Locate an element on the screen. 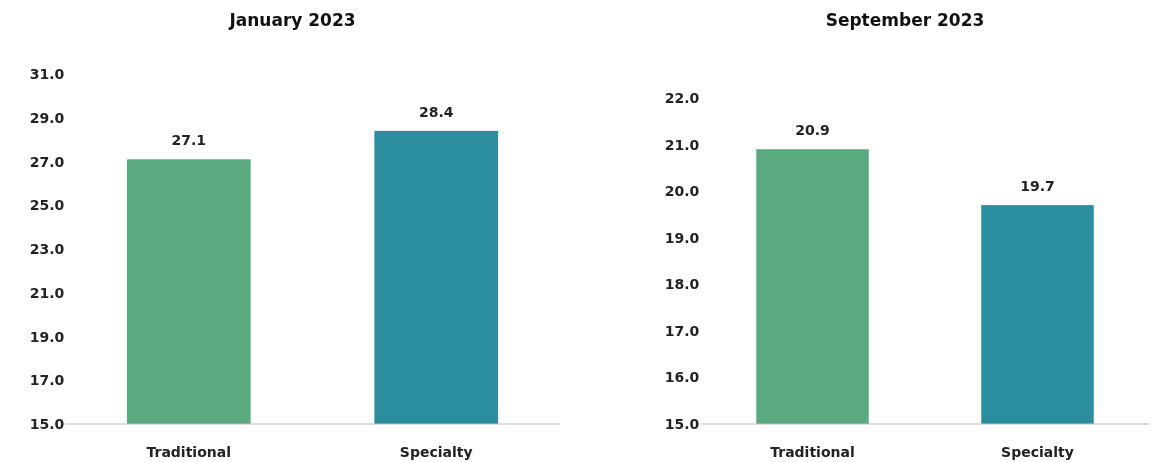 The image size is (1165, 462). data-label: 28.4 is located at coordinates (436, 111).